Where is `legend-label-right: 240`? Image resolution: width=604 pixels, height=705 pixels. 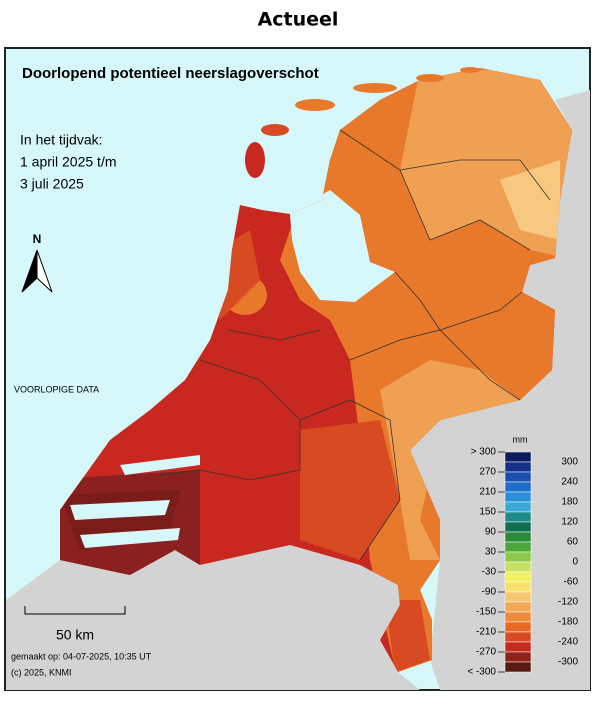
legend-label-right: 240 is located at coordinates (569, 482).